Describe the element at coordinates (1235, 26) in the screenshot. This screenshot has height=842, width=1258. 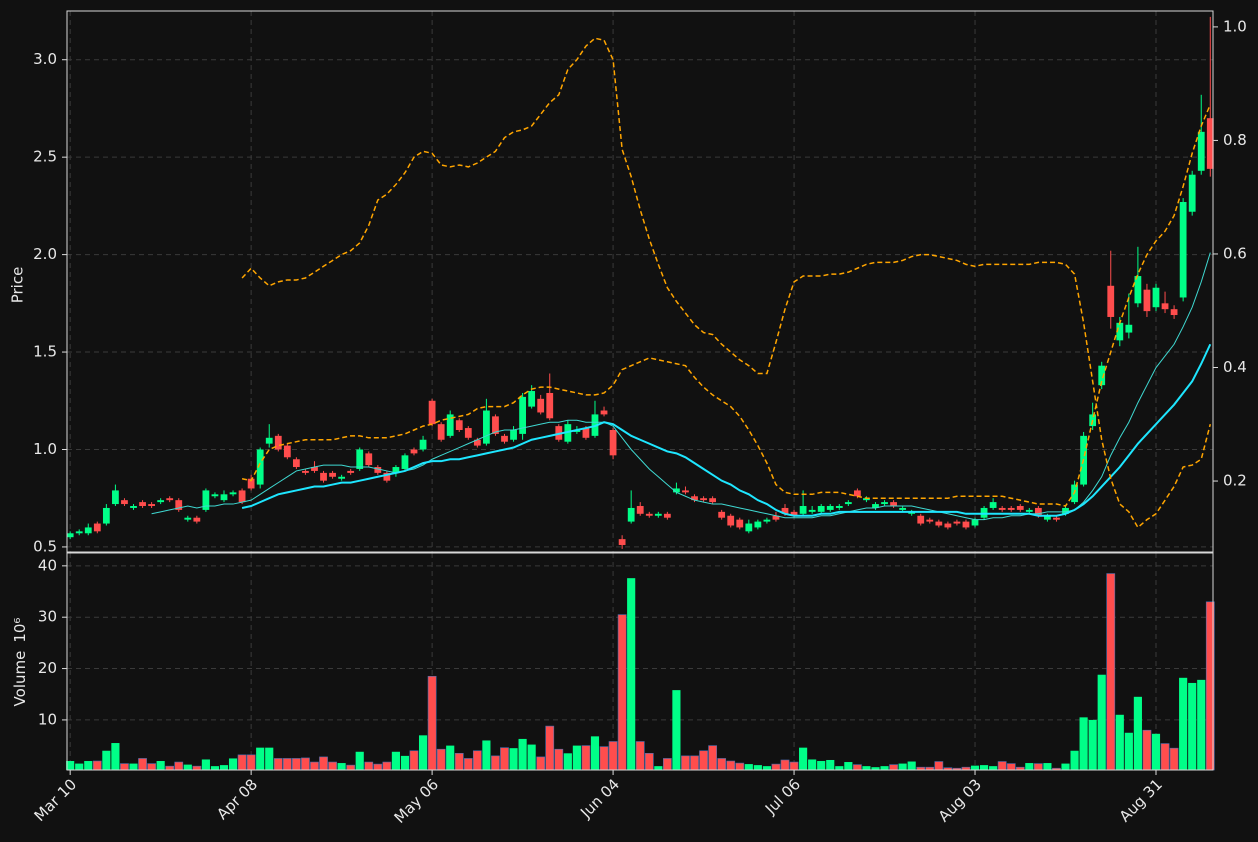
I see `y2-tick-label: 1.0` at that location.